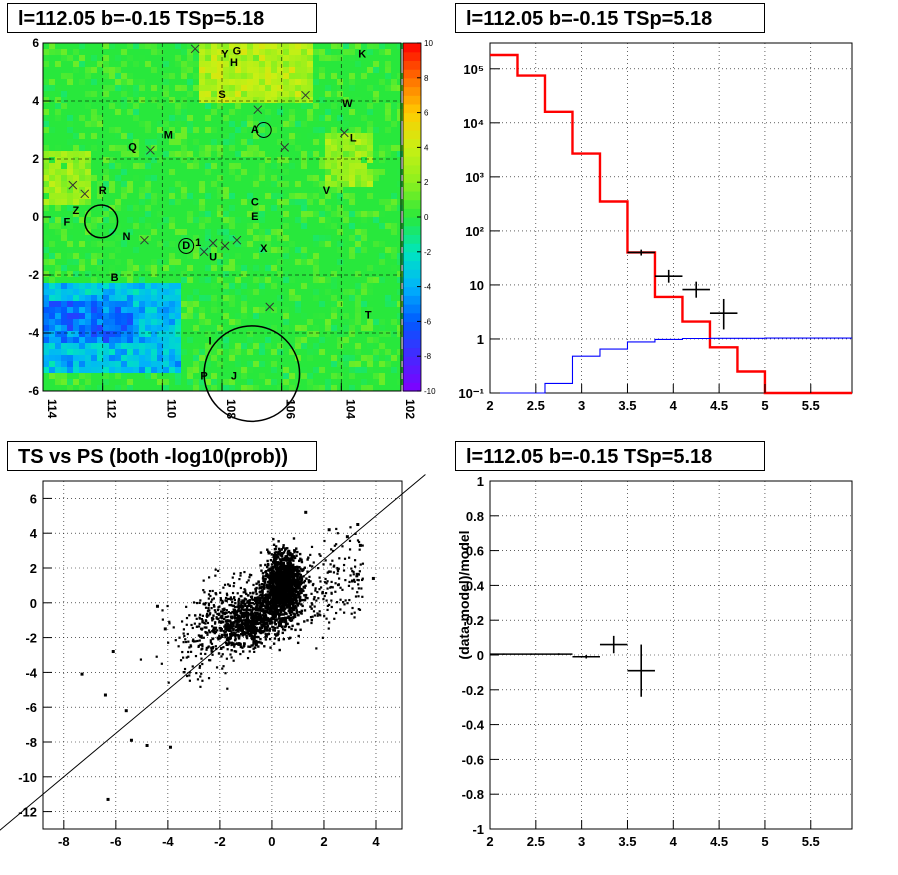 This screenshot has width=898, height=875. What do you see at coordinates (35, 101) in the screenshot?
I see `y-tick-label: 4` at bounding box center [35, 101].